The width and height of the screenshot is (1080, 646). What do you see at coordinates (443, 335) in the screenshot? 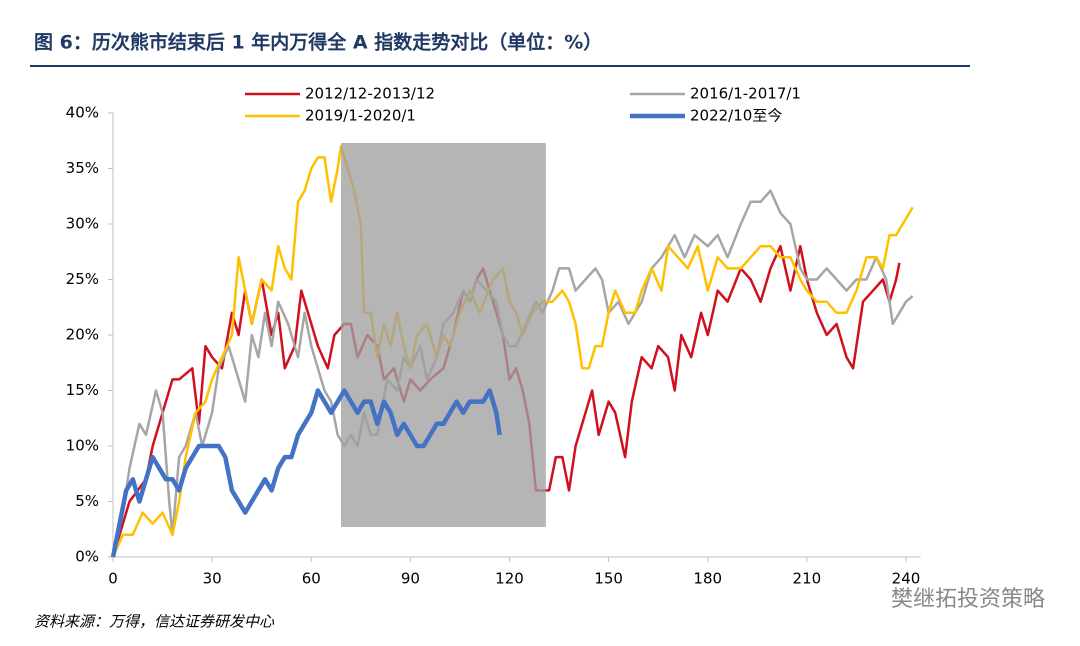
I see `highlight-box` at bounding box center [443, 335].